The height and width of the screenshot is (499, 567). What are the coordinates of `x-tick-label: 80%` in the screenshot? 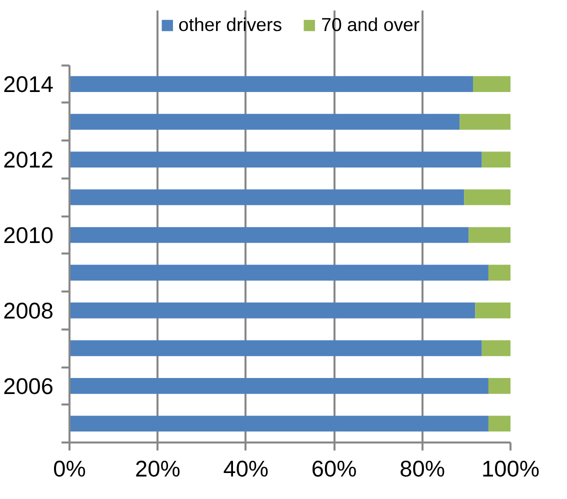 It's located at (422, 469).